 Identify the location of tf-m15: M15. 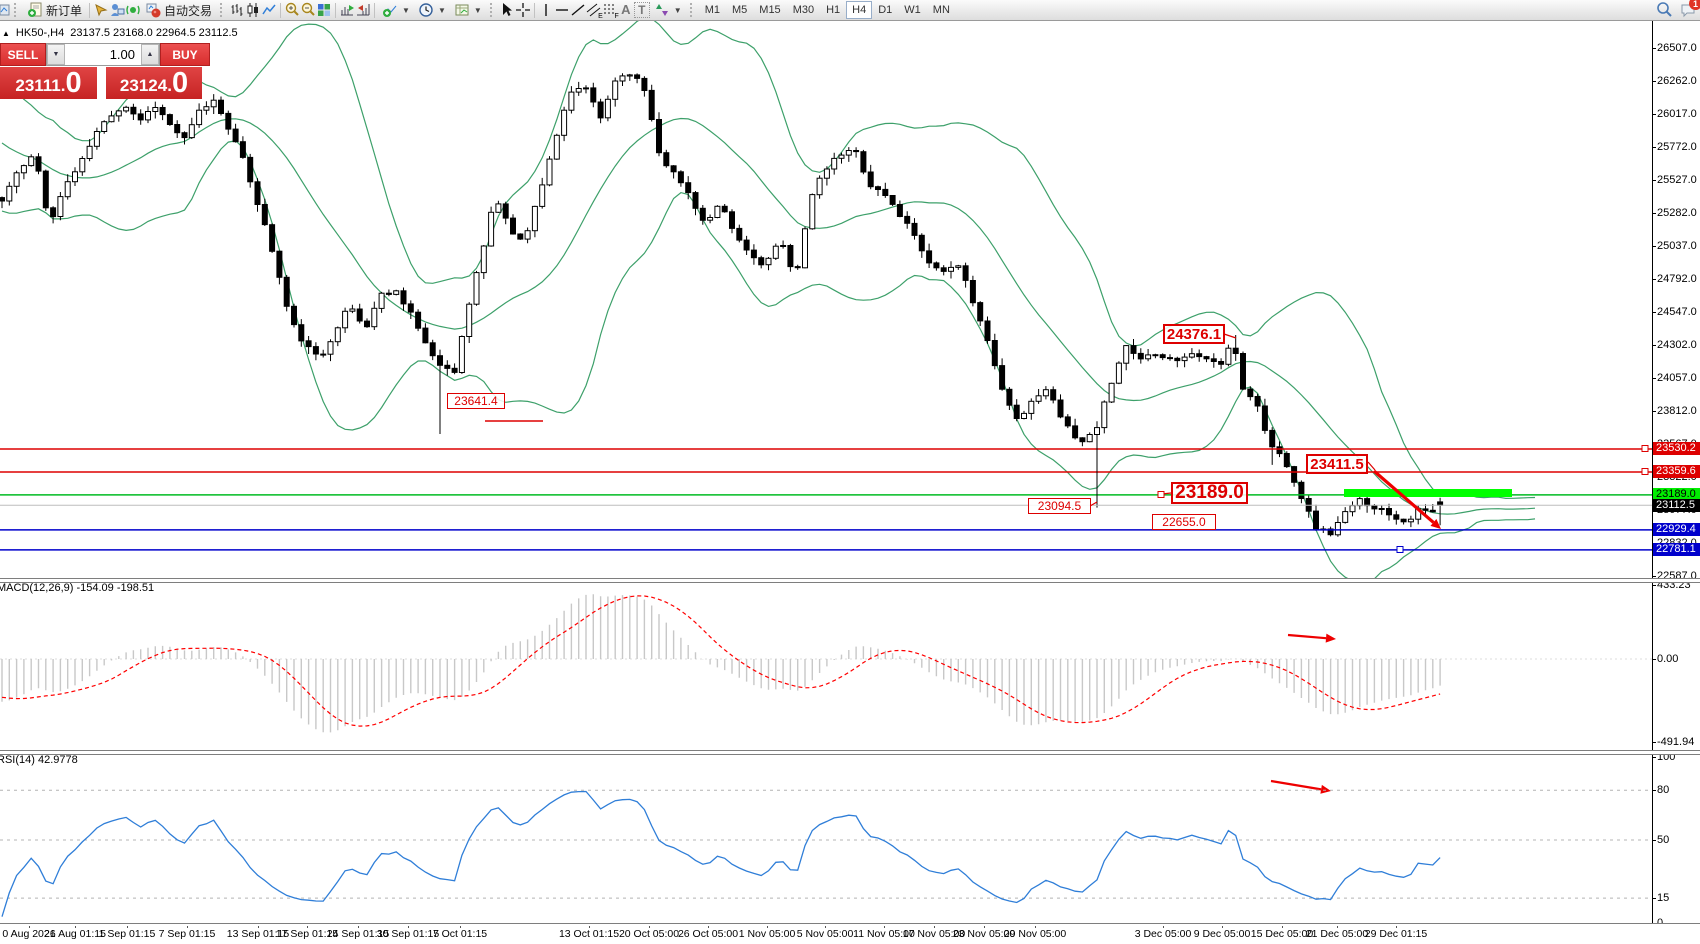
(770, 10).